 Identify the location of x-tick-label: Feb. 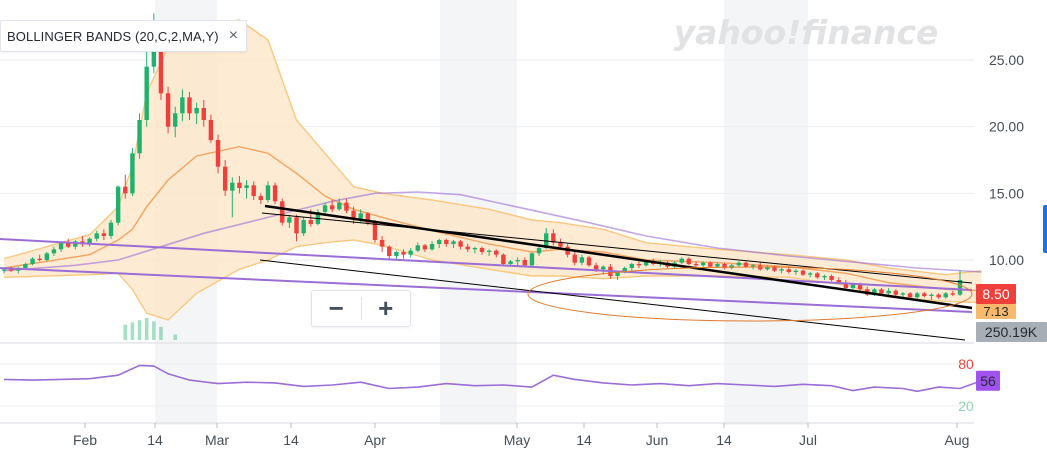
(85, 440).